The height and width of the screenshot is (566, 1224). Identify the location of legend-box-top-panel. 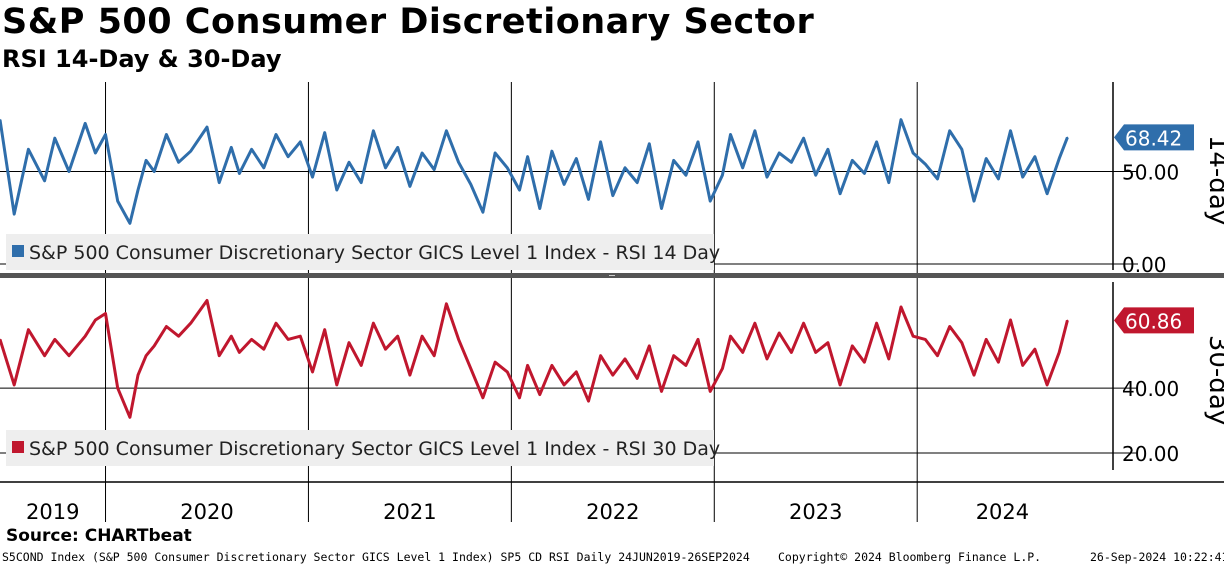
(360, 252).